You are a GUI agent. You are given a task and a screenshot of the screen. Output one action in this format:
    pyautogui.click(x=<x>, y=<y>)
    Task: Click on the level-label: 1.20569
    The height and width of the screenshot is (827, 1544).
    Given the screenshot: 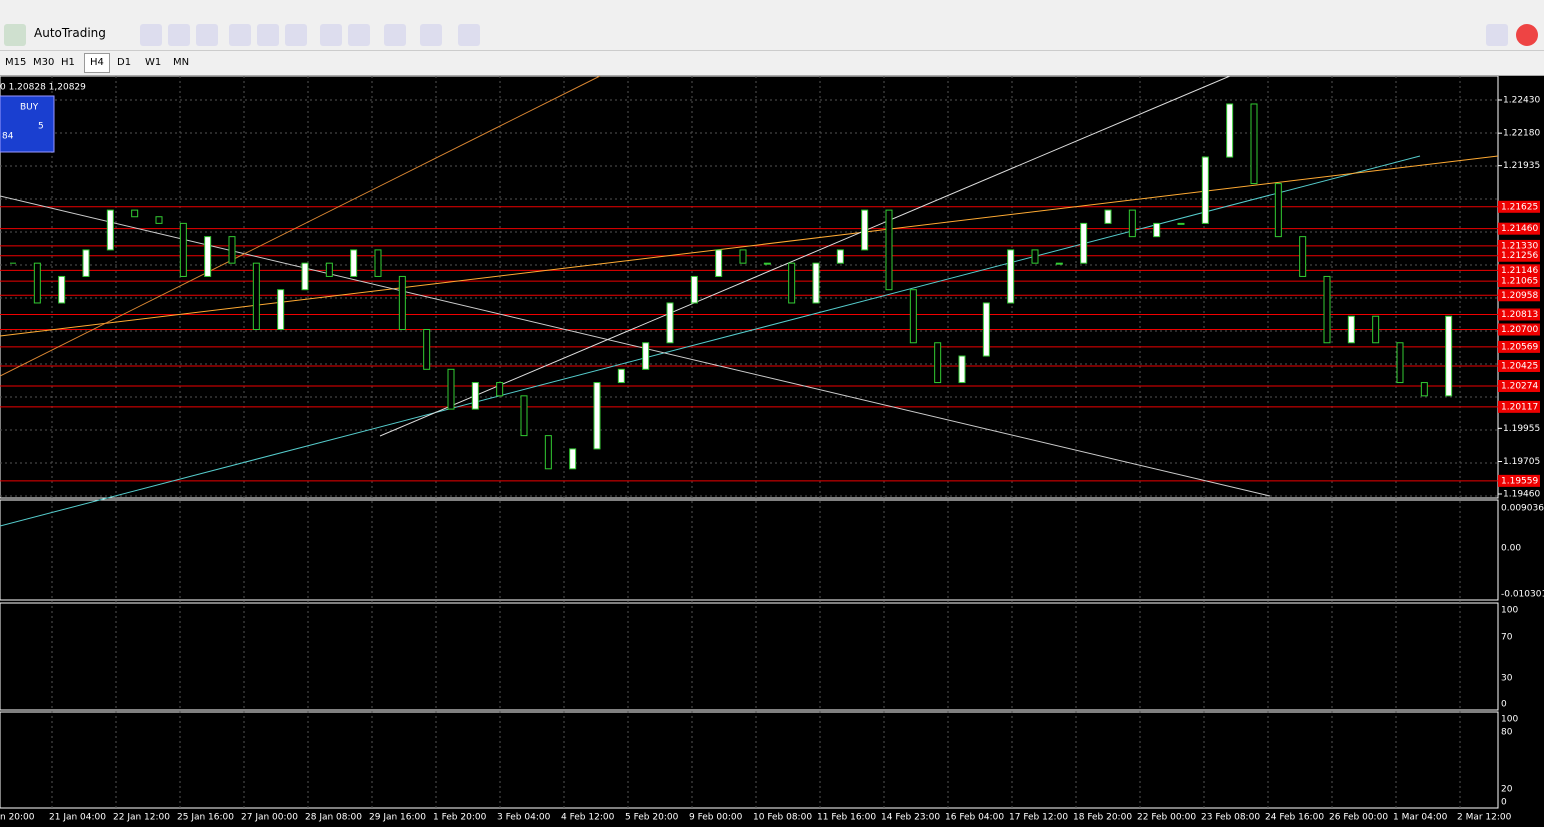 What is the action you would take?
    pyautogui.click(x=1519, y=347)
    